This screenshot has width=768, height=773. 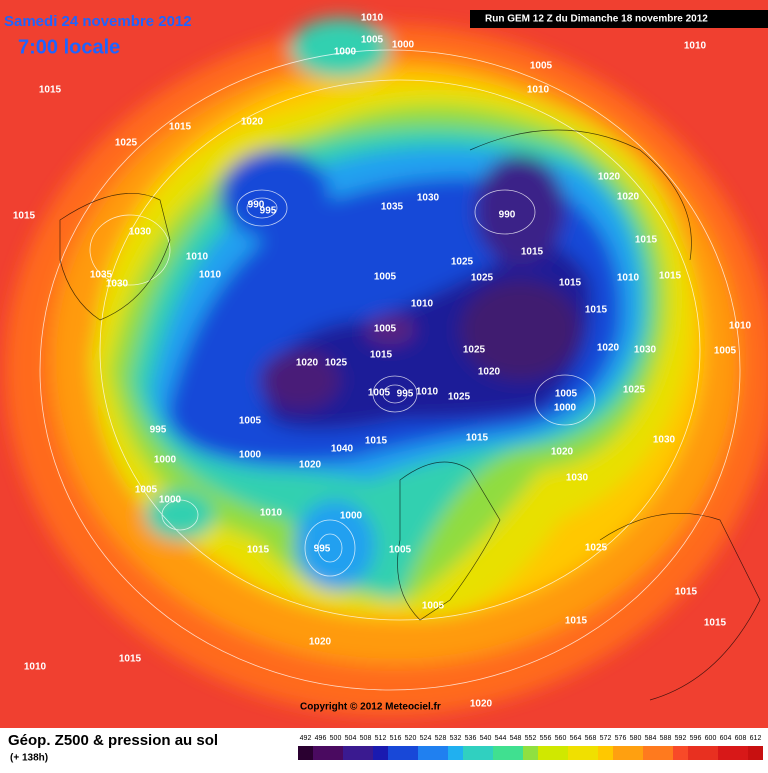 What do you see at coordinates (336, 738) in the screenshot?
I see `scale-label: 500` at bounding box center [336, 738].